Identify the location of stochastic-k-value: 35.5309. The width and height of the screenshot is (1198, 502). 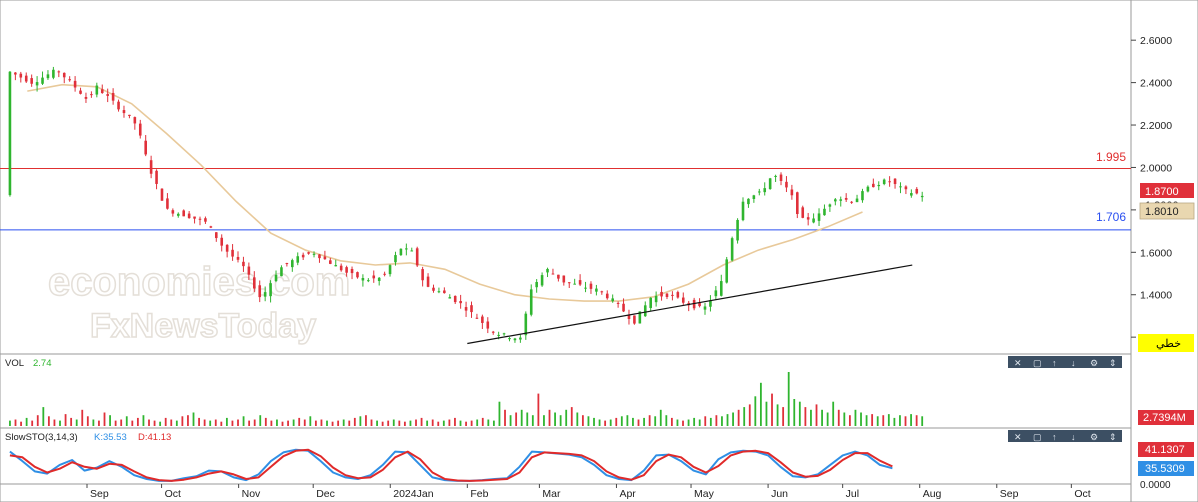
(1165, 469).